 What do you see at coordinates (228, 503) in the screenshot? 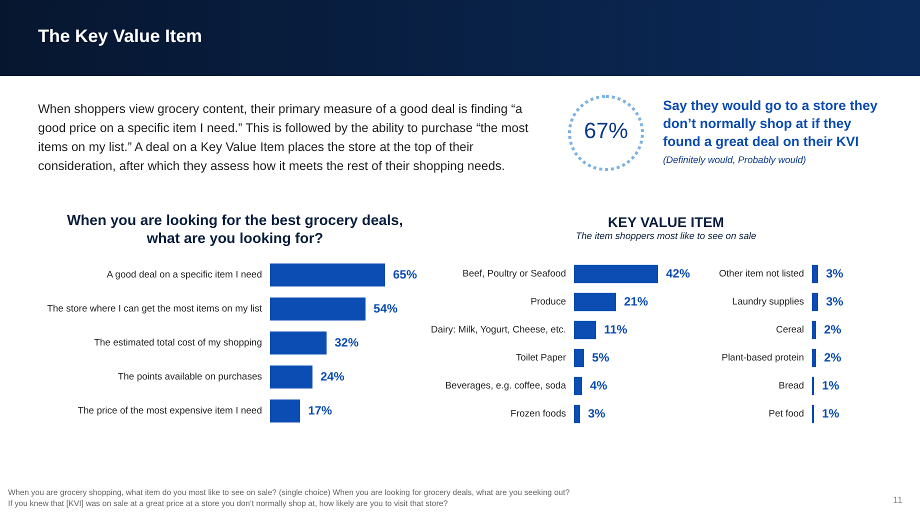
I see `text: If you knew that [KVI] was on sale at a great price at a store you don’t normally shop at, how likely are you to visit that store?` at bounding box center [228, 503].